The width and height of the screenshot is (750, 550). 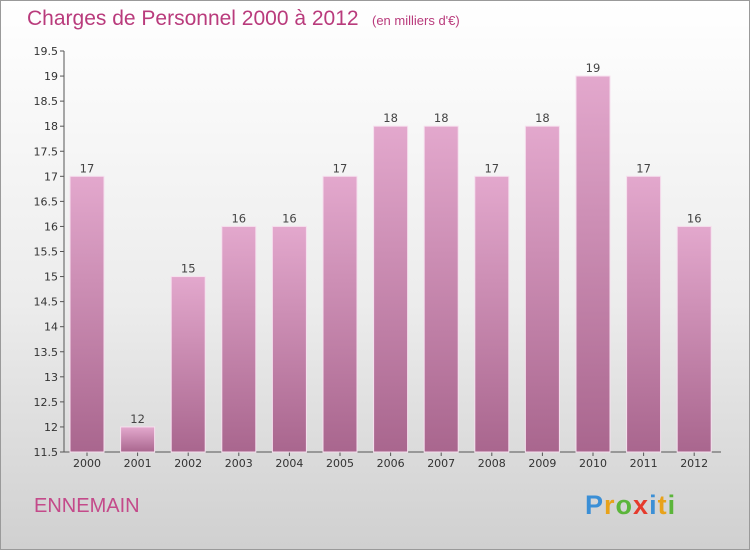 I want to click on y-tick-label: 14.5, so click(x=46, y=302).